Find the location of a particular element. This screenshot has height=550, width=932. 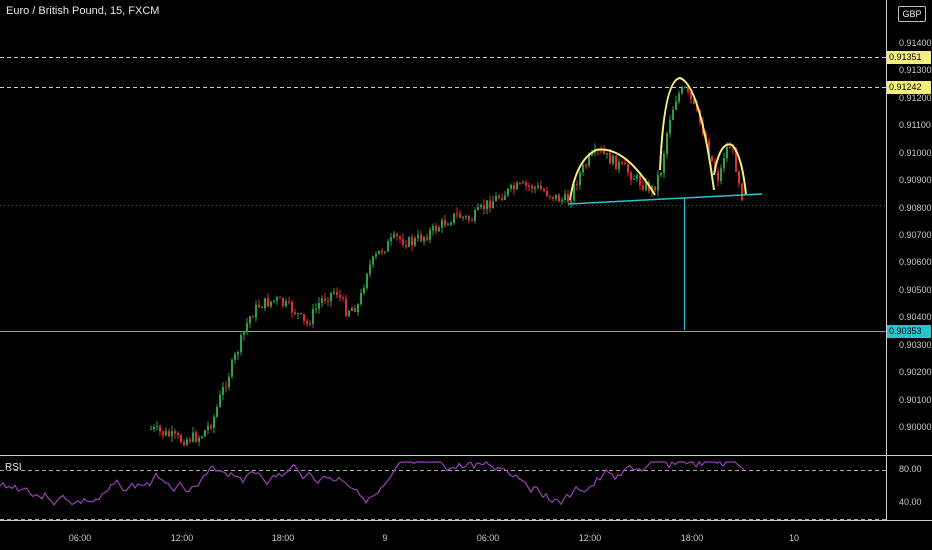

price-tick: 0.90900 is located at coordinates (915, 180).